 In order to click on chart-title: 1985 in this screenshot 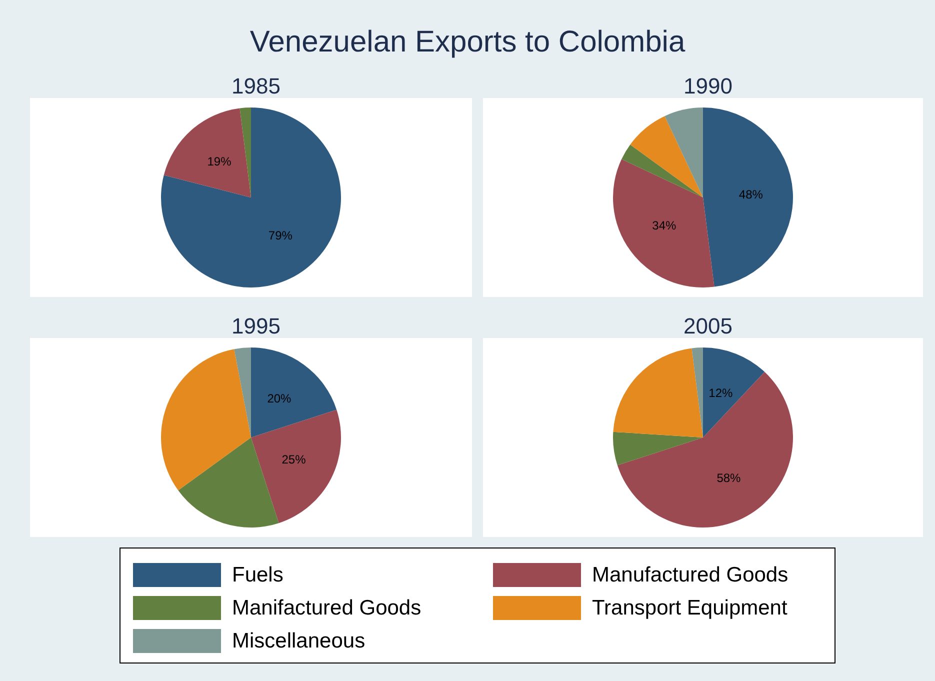, I will do `click(256, 86)`.